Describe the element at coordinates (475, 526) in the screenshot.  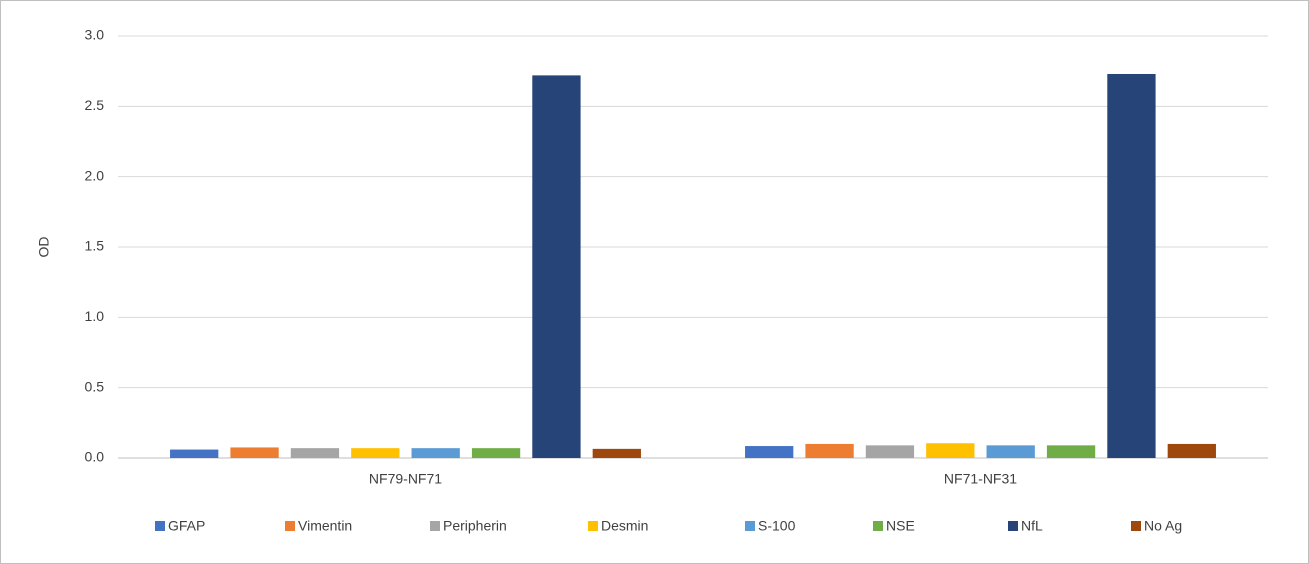
I see `legend-label: Peripherin` at that location.